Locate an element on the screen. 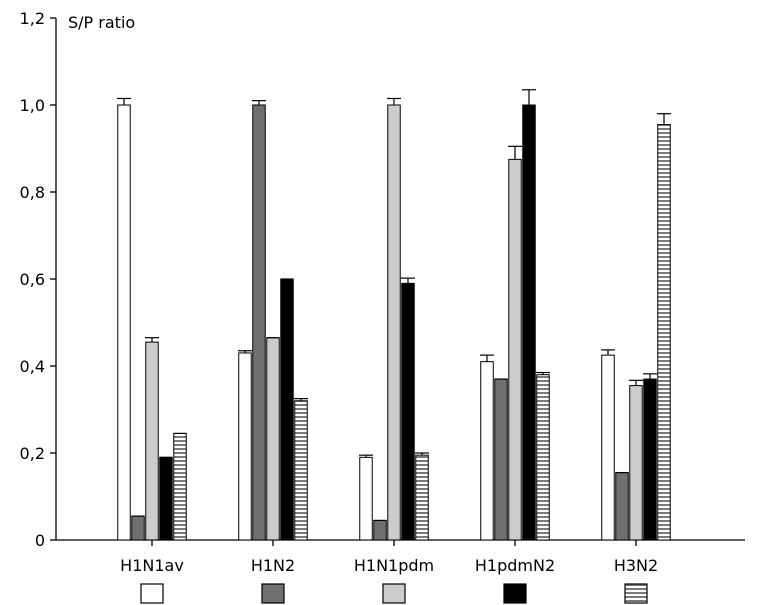 This screenshot has width=758, height=605. y-tick-label: 0,8 is located at coordinates (32, 192).